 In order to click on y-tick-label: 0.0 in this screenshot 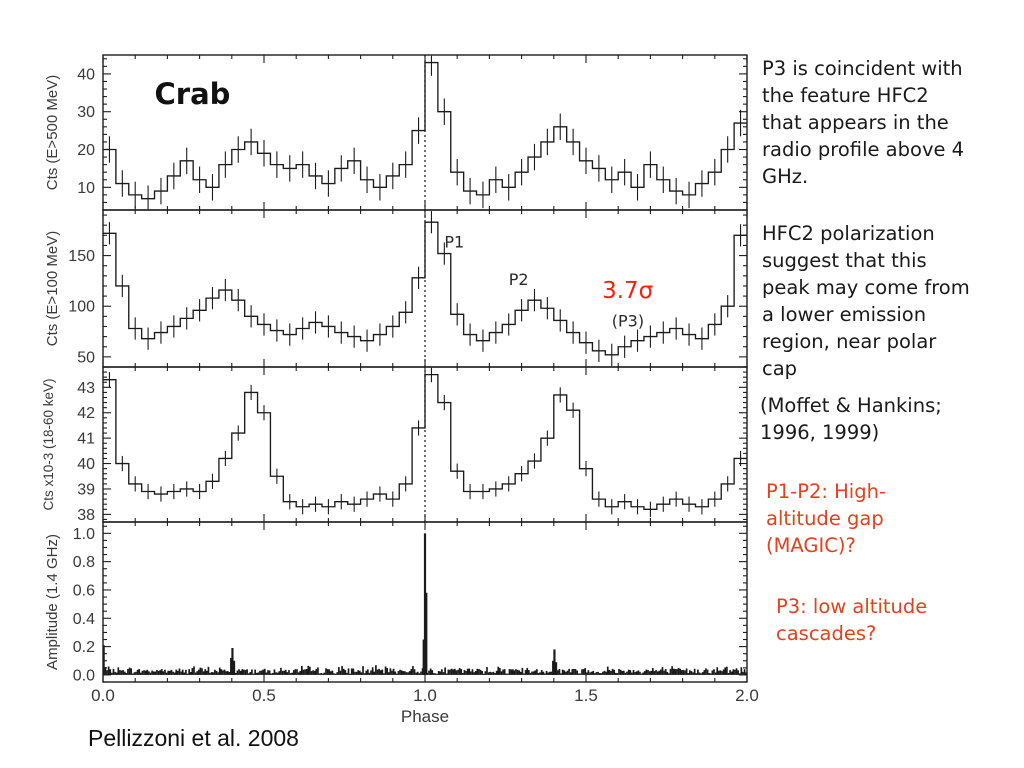, I will do `click(84, 675)`.